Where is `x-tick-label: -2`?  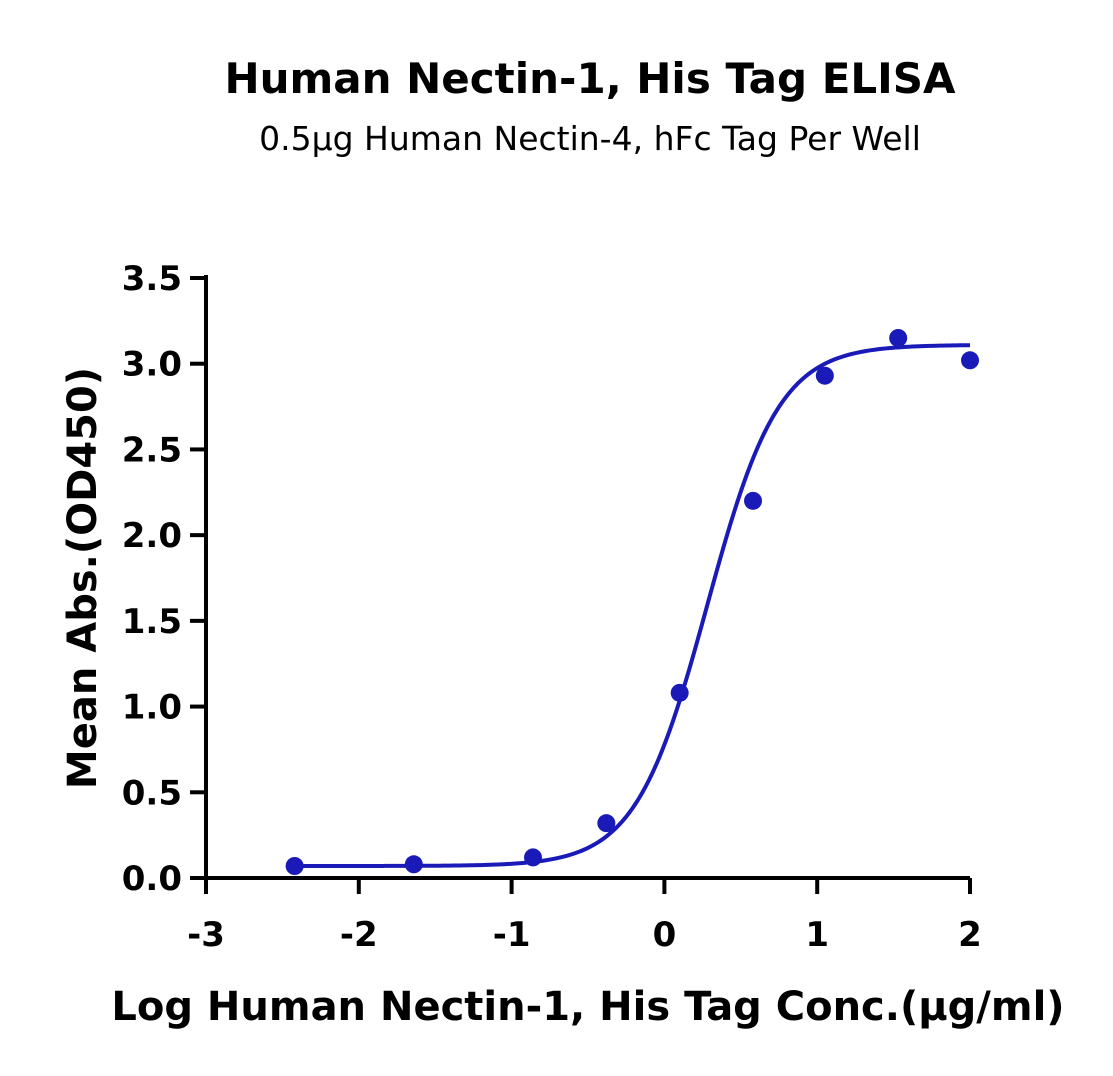 x-tick-label: -2 is located at coordinates (359, 935).